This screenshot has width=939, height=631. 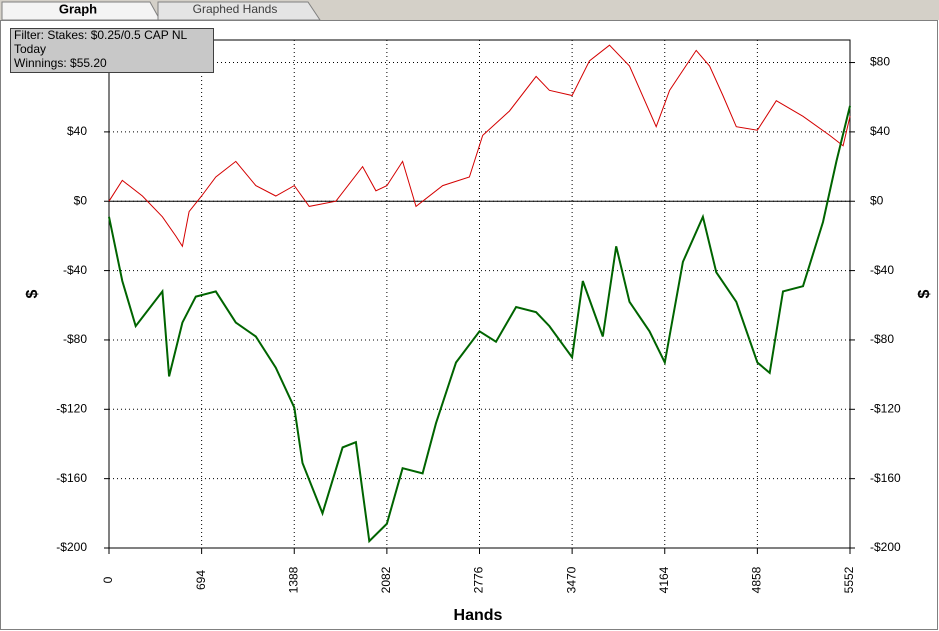 What do you see at coordinates (101, 35) in the screenshot?
I see `info-text: Filter: Stakes: $0.25/0.5 CAP NL` at bounding box center [101, 35].